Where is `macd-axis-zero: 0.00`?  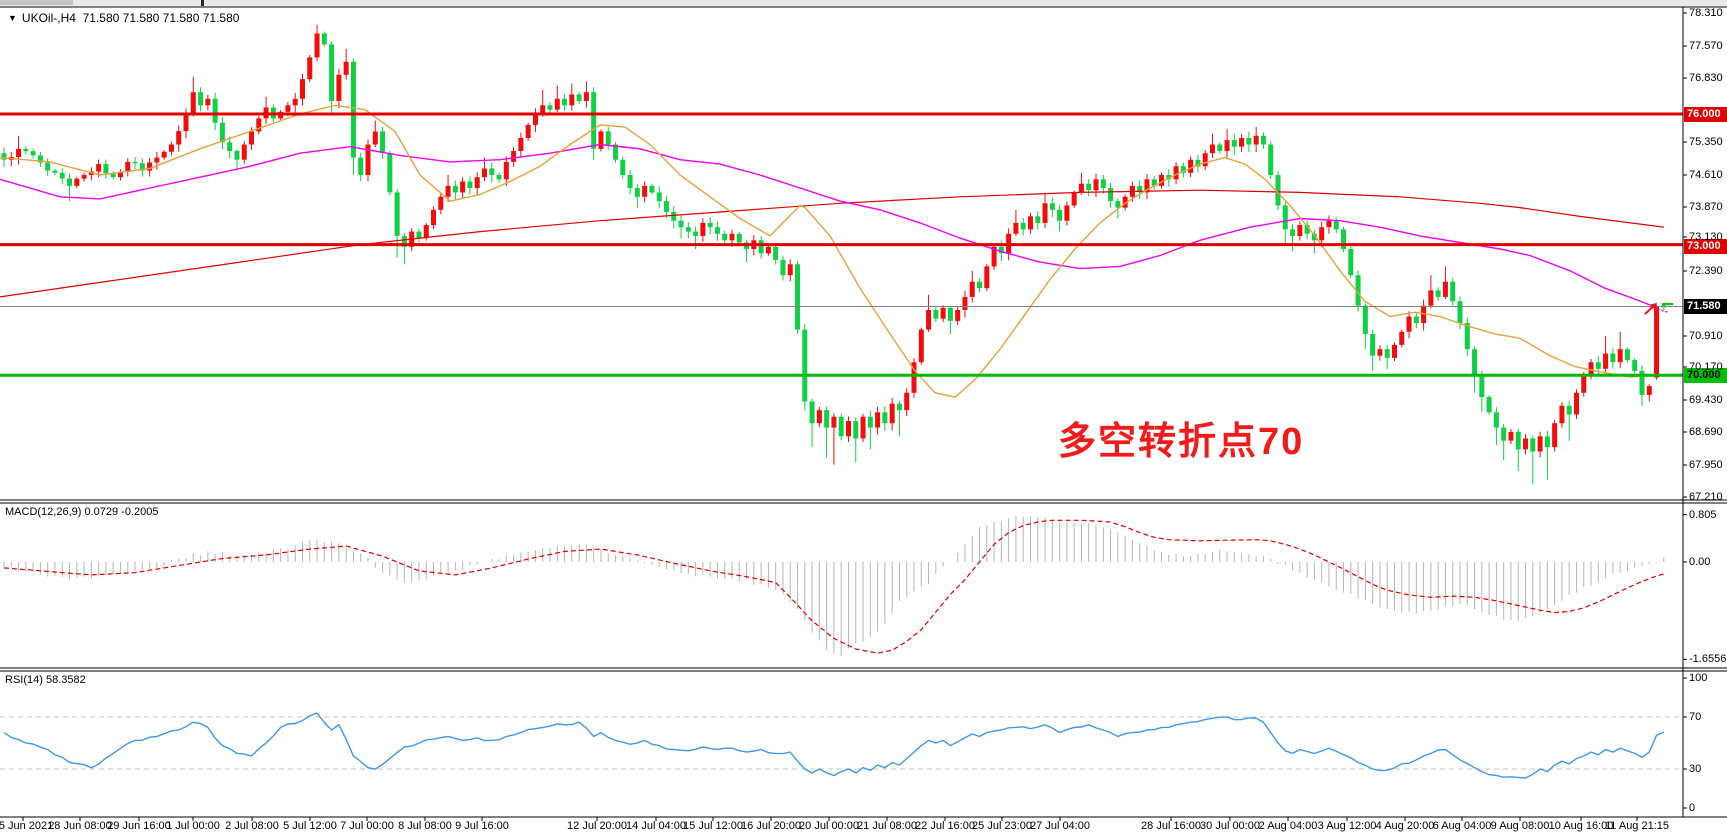
macd-axis-zero: 0.00 is located at coordinates (1700, 562).